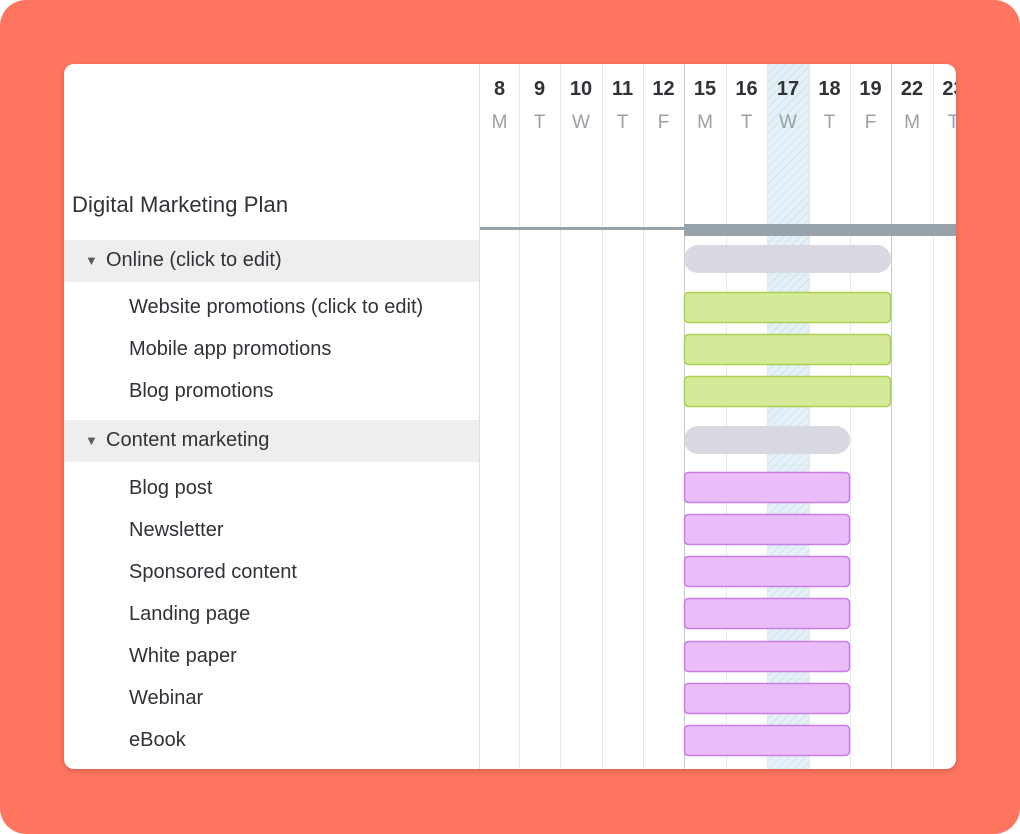 The height and width of the screenshot is (834, 1020). I want to click on day-number: 19, so click(870, 89).